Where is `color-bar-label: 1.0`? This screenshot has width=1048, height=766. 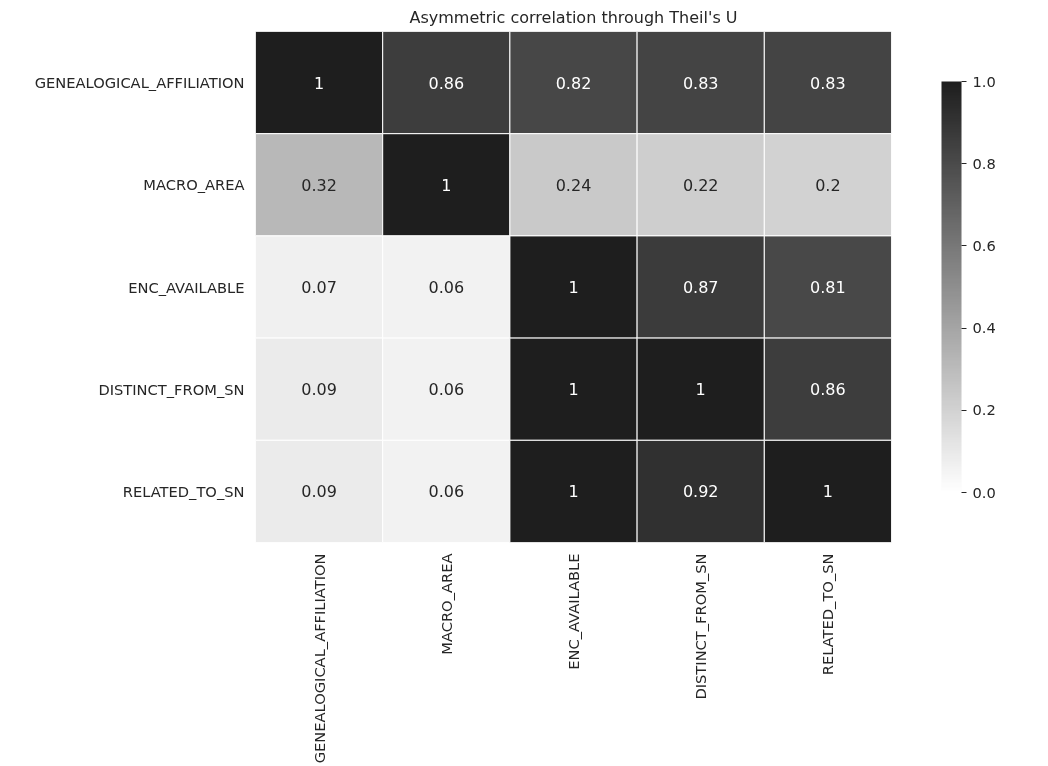
color-bar-label: 1.0 is located at coordinates (984, 81).